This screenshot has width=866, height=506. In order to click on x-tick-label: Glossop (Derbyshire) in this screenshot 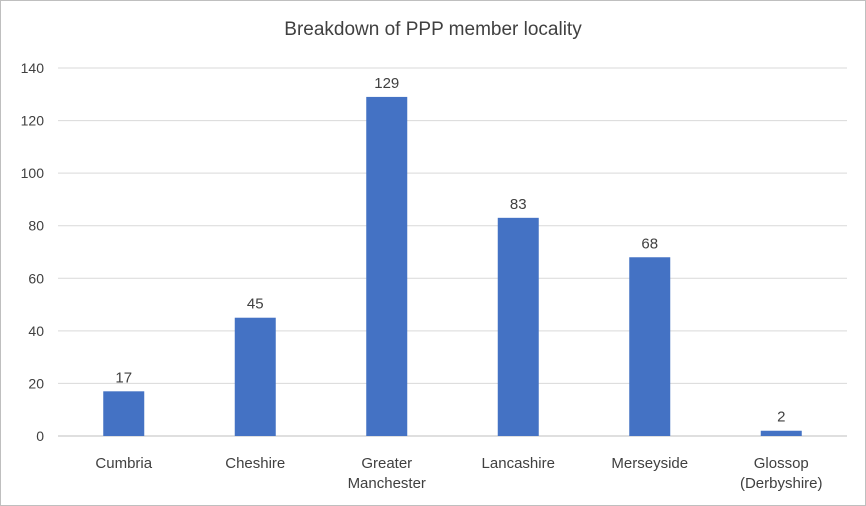, I will do `click(781, 473)`.